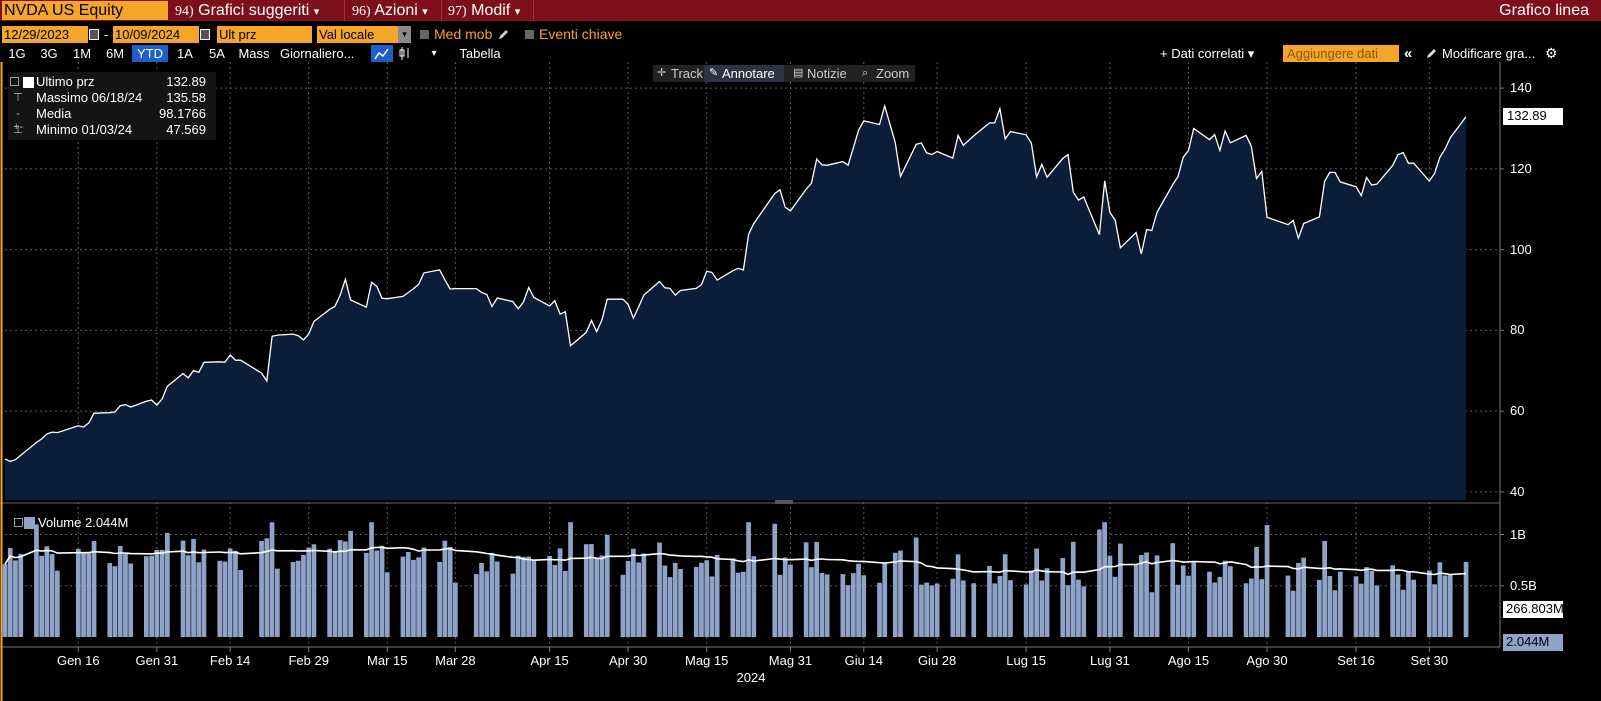 The height and width of the screenshot is (701, 1601). Describe the element at coordinates (115, 53) in the screenshot. I see `period-6m-button: 6M` at that location.